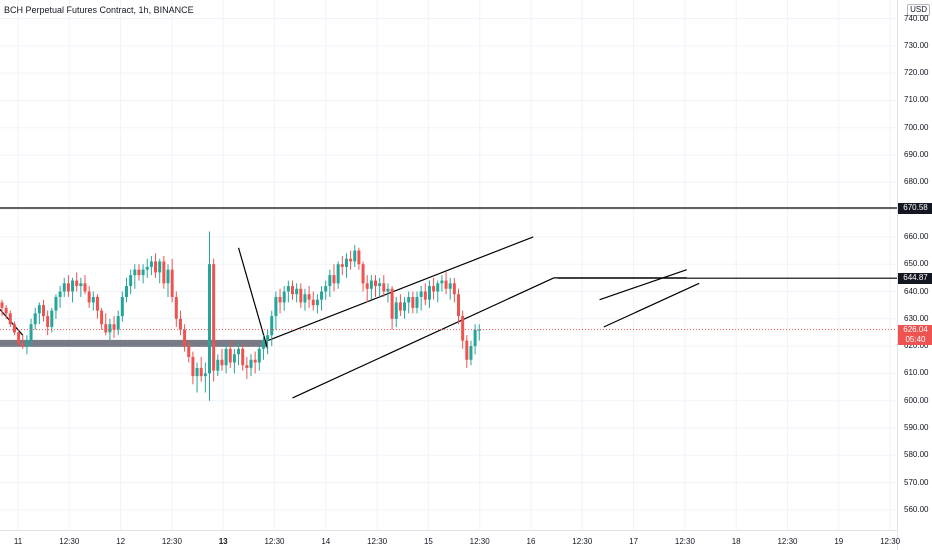 The height and width of the screenshot is (550, 932). What do you see at coordinates (915, 334) in the screenshot?
I see `current-price-label: 626.04 05:40` at bounding box center [915, 334].